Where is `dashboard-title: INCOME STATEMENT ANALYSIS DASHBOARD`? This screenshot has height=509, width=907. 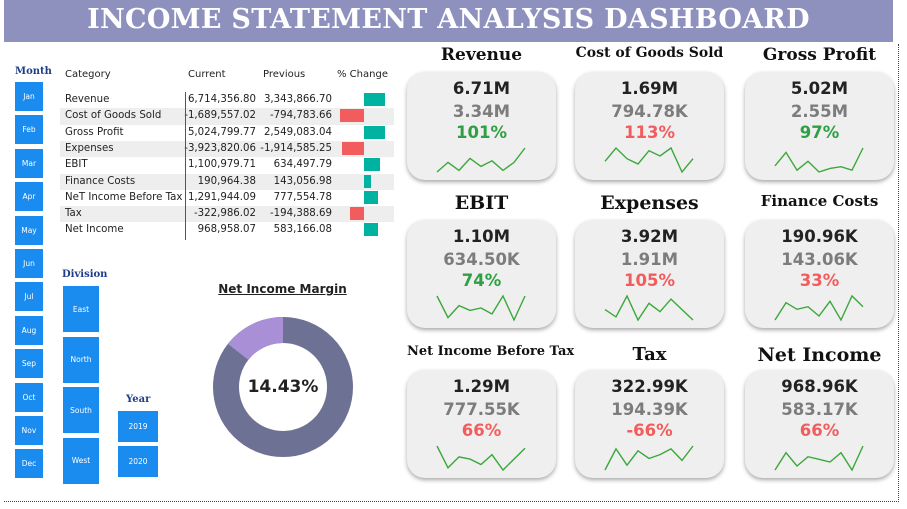
dashboard-title: INCOME STATEMENT ANALYSIS DASHBOARD is located at coordinates (448, 19).